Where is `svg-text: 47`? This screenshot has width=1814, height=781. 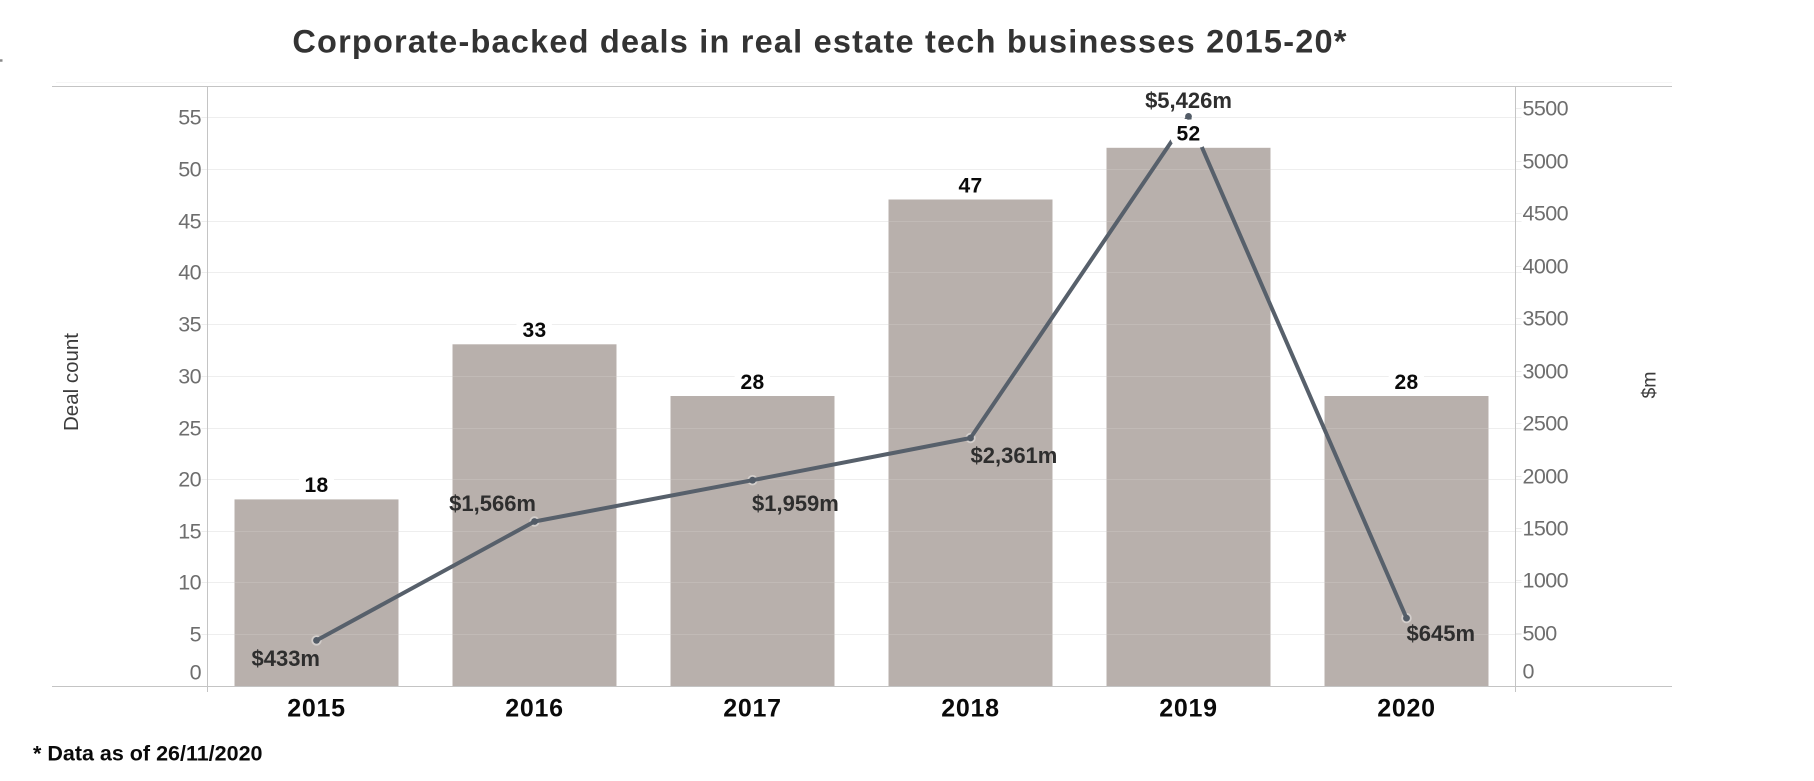 svg-text: 47 is located at coordinates (971, 185).